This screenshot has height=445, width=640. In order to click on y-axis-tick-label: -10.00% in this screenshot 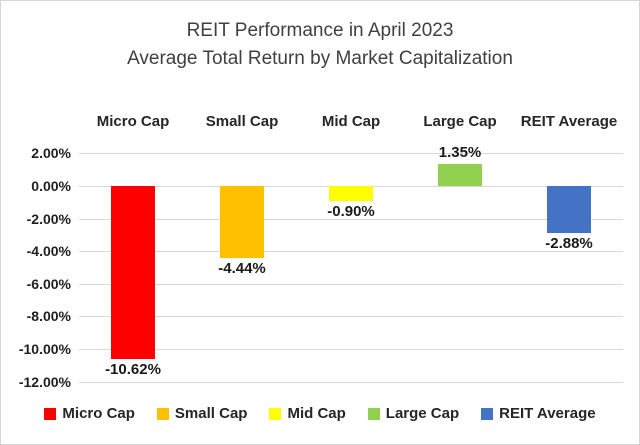, I will do `click(44, 349)`.